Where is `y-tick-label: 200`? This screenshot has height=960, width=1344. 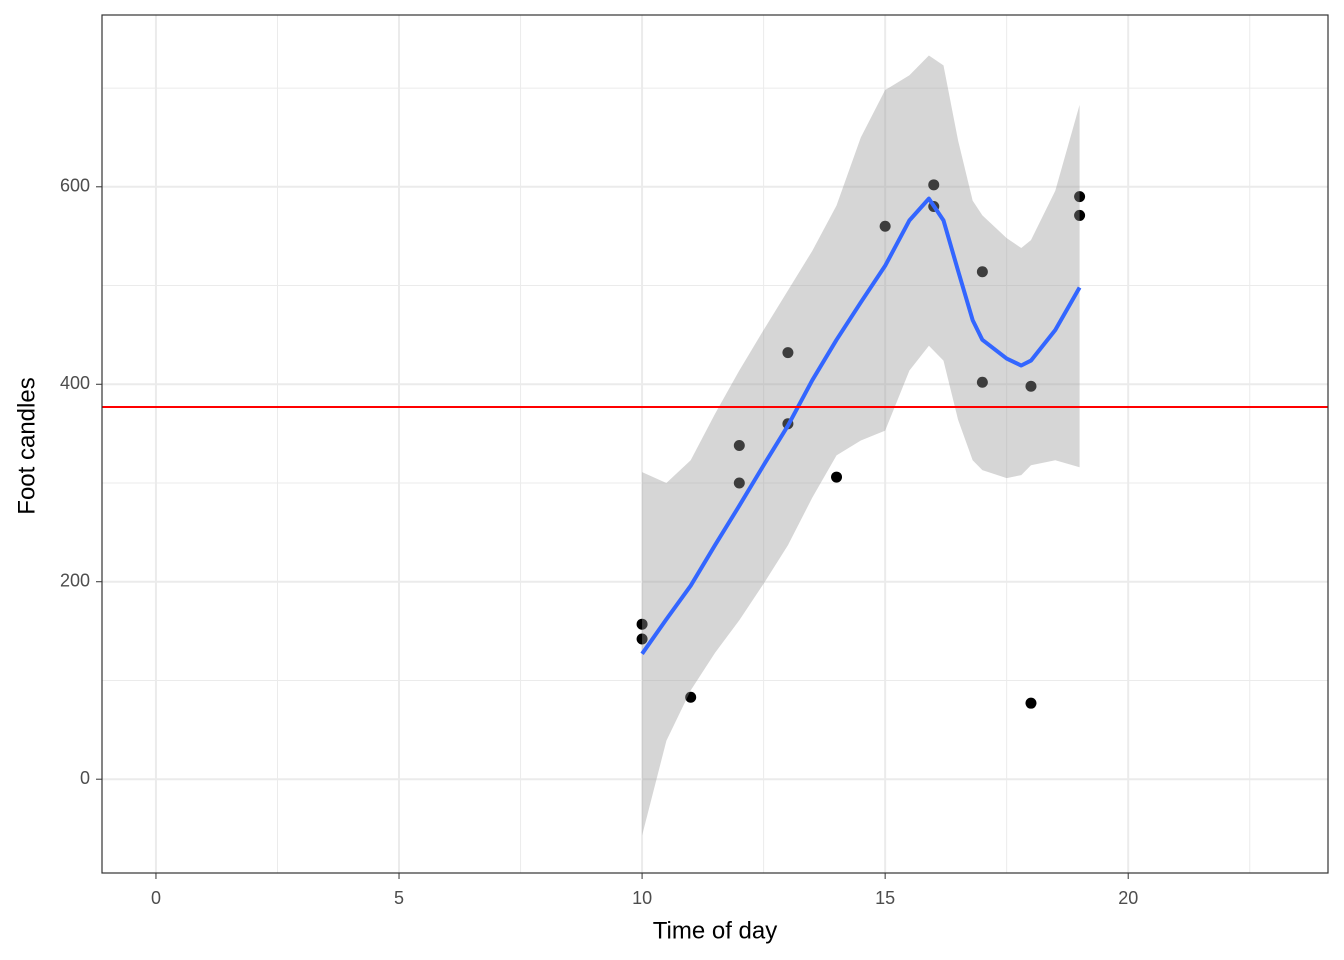
y-tick-label: 200 is located at coordinates (75, 580).